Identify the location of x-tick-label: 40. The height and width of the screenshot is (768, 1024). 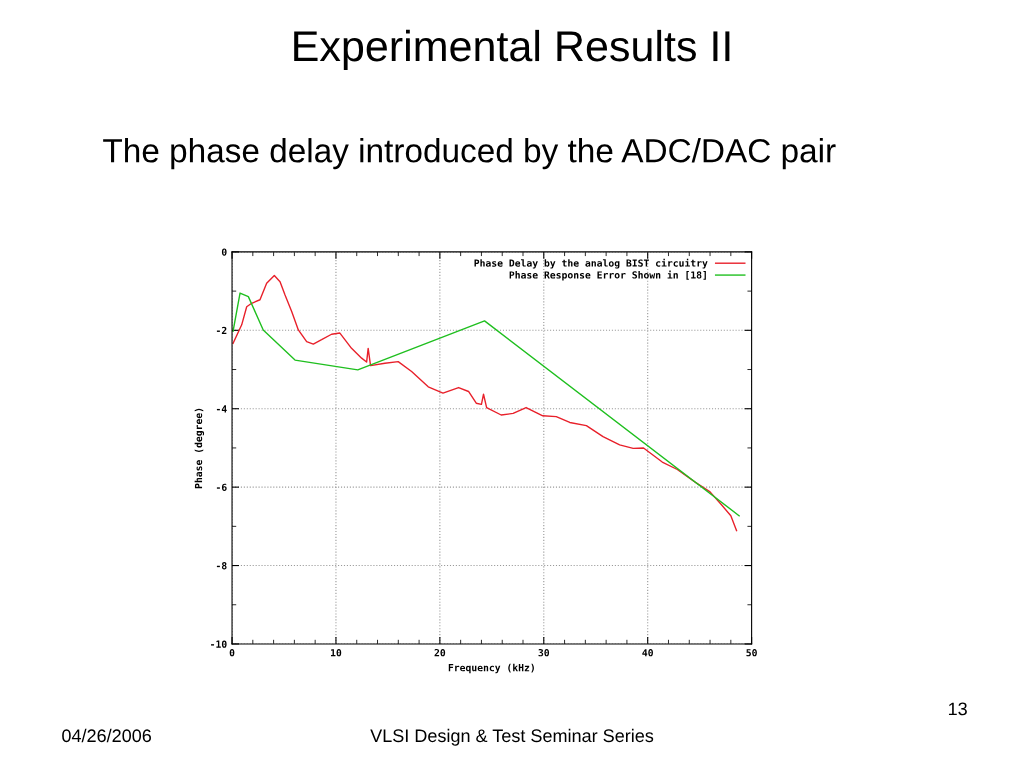
(647, 653).